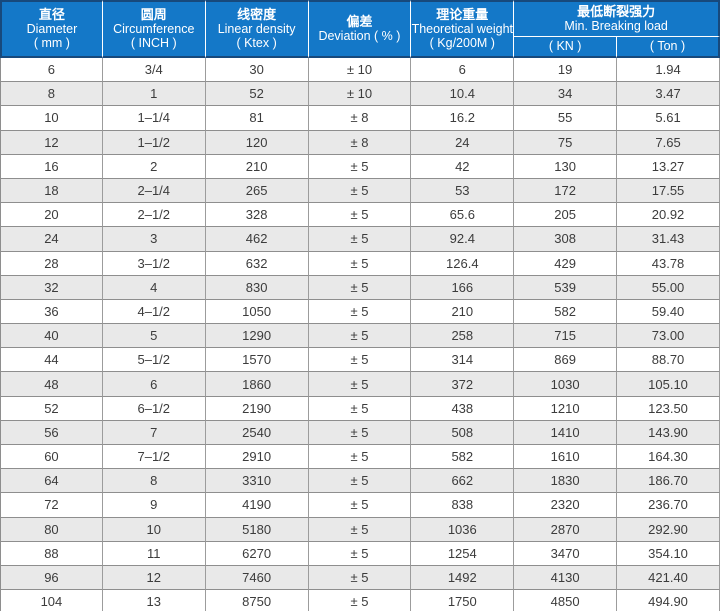  Describe the element at coordinates (51, 142) in the screenshot. I see `table-cell: 12` at that location.